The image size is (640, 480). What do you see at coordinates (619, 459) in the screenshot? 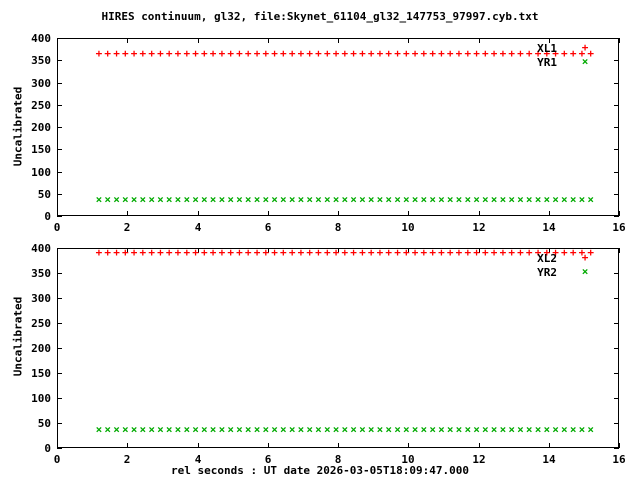
I see `x-tick-label: 16` at bounding box center [619, 459].